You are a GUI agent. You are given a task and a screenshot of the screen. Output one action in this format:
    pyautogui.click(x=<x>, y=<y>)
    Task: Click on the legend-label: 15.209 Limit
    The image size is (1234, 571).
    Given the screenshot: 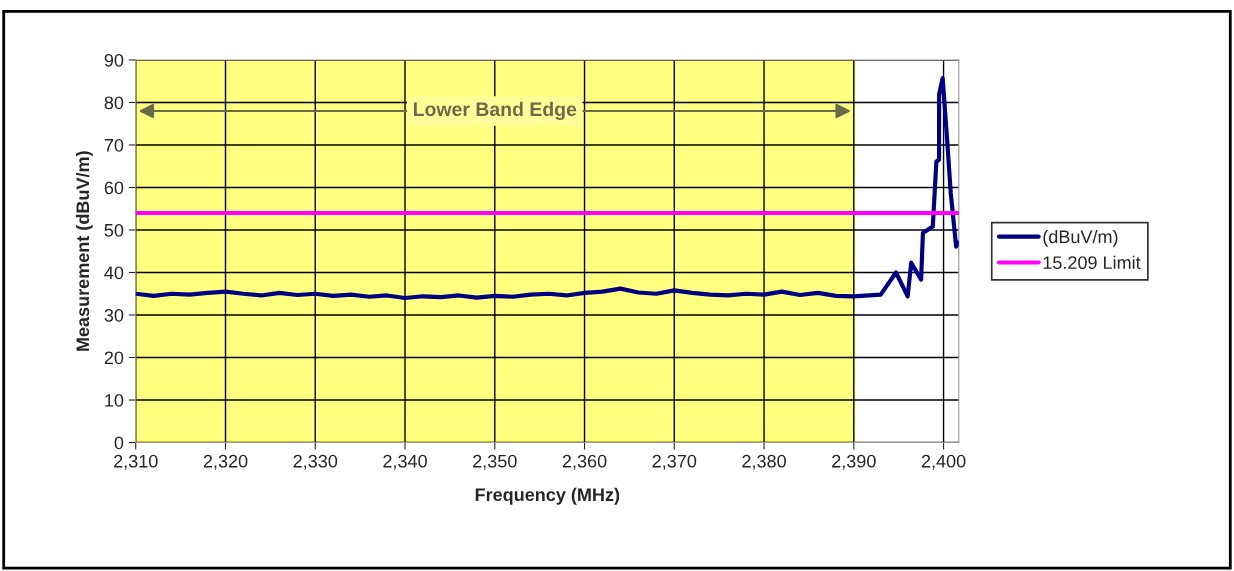 What is the action you would take?
    pyautogui.click(x=1092, y=262)
    